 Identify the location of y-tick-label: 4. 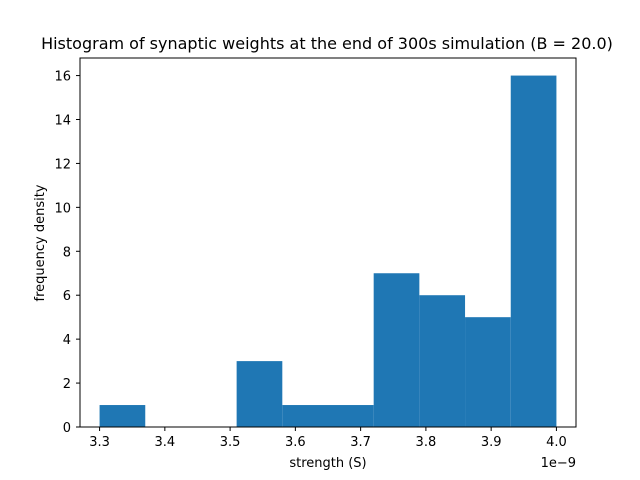
(67, 340).